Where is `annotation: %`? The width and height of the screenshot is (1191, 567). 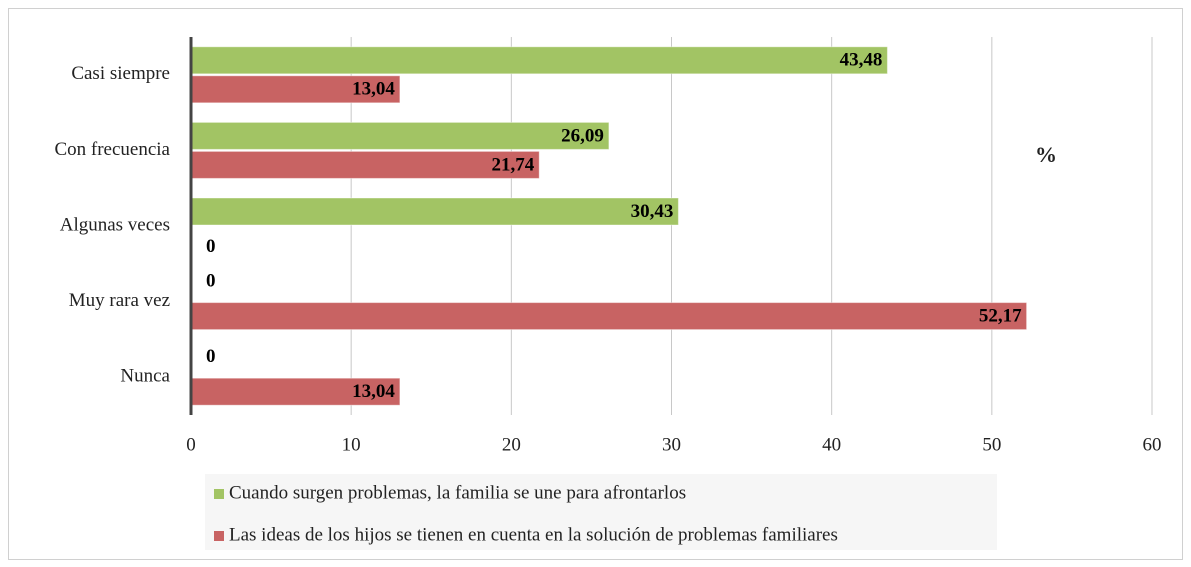 annotation: % is located at coordinates (1046, 154).